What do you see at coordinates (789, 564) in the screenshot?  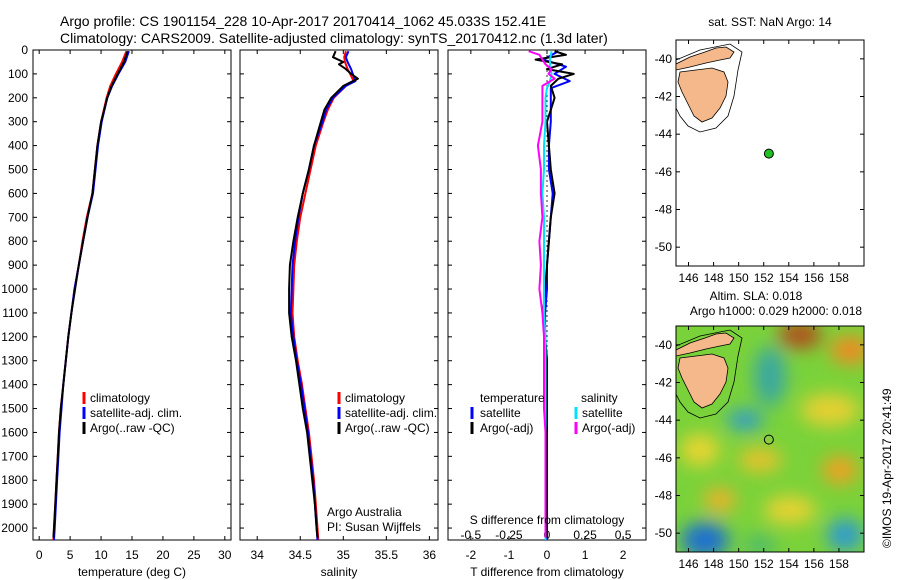 I see `map_sla-xtick-label: 154` at bounding box center [789, 564].